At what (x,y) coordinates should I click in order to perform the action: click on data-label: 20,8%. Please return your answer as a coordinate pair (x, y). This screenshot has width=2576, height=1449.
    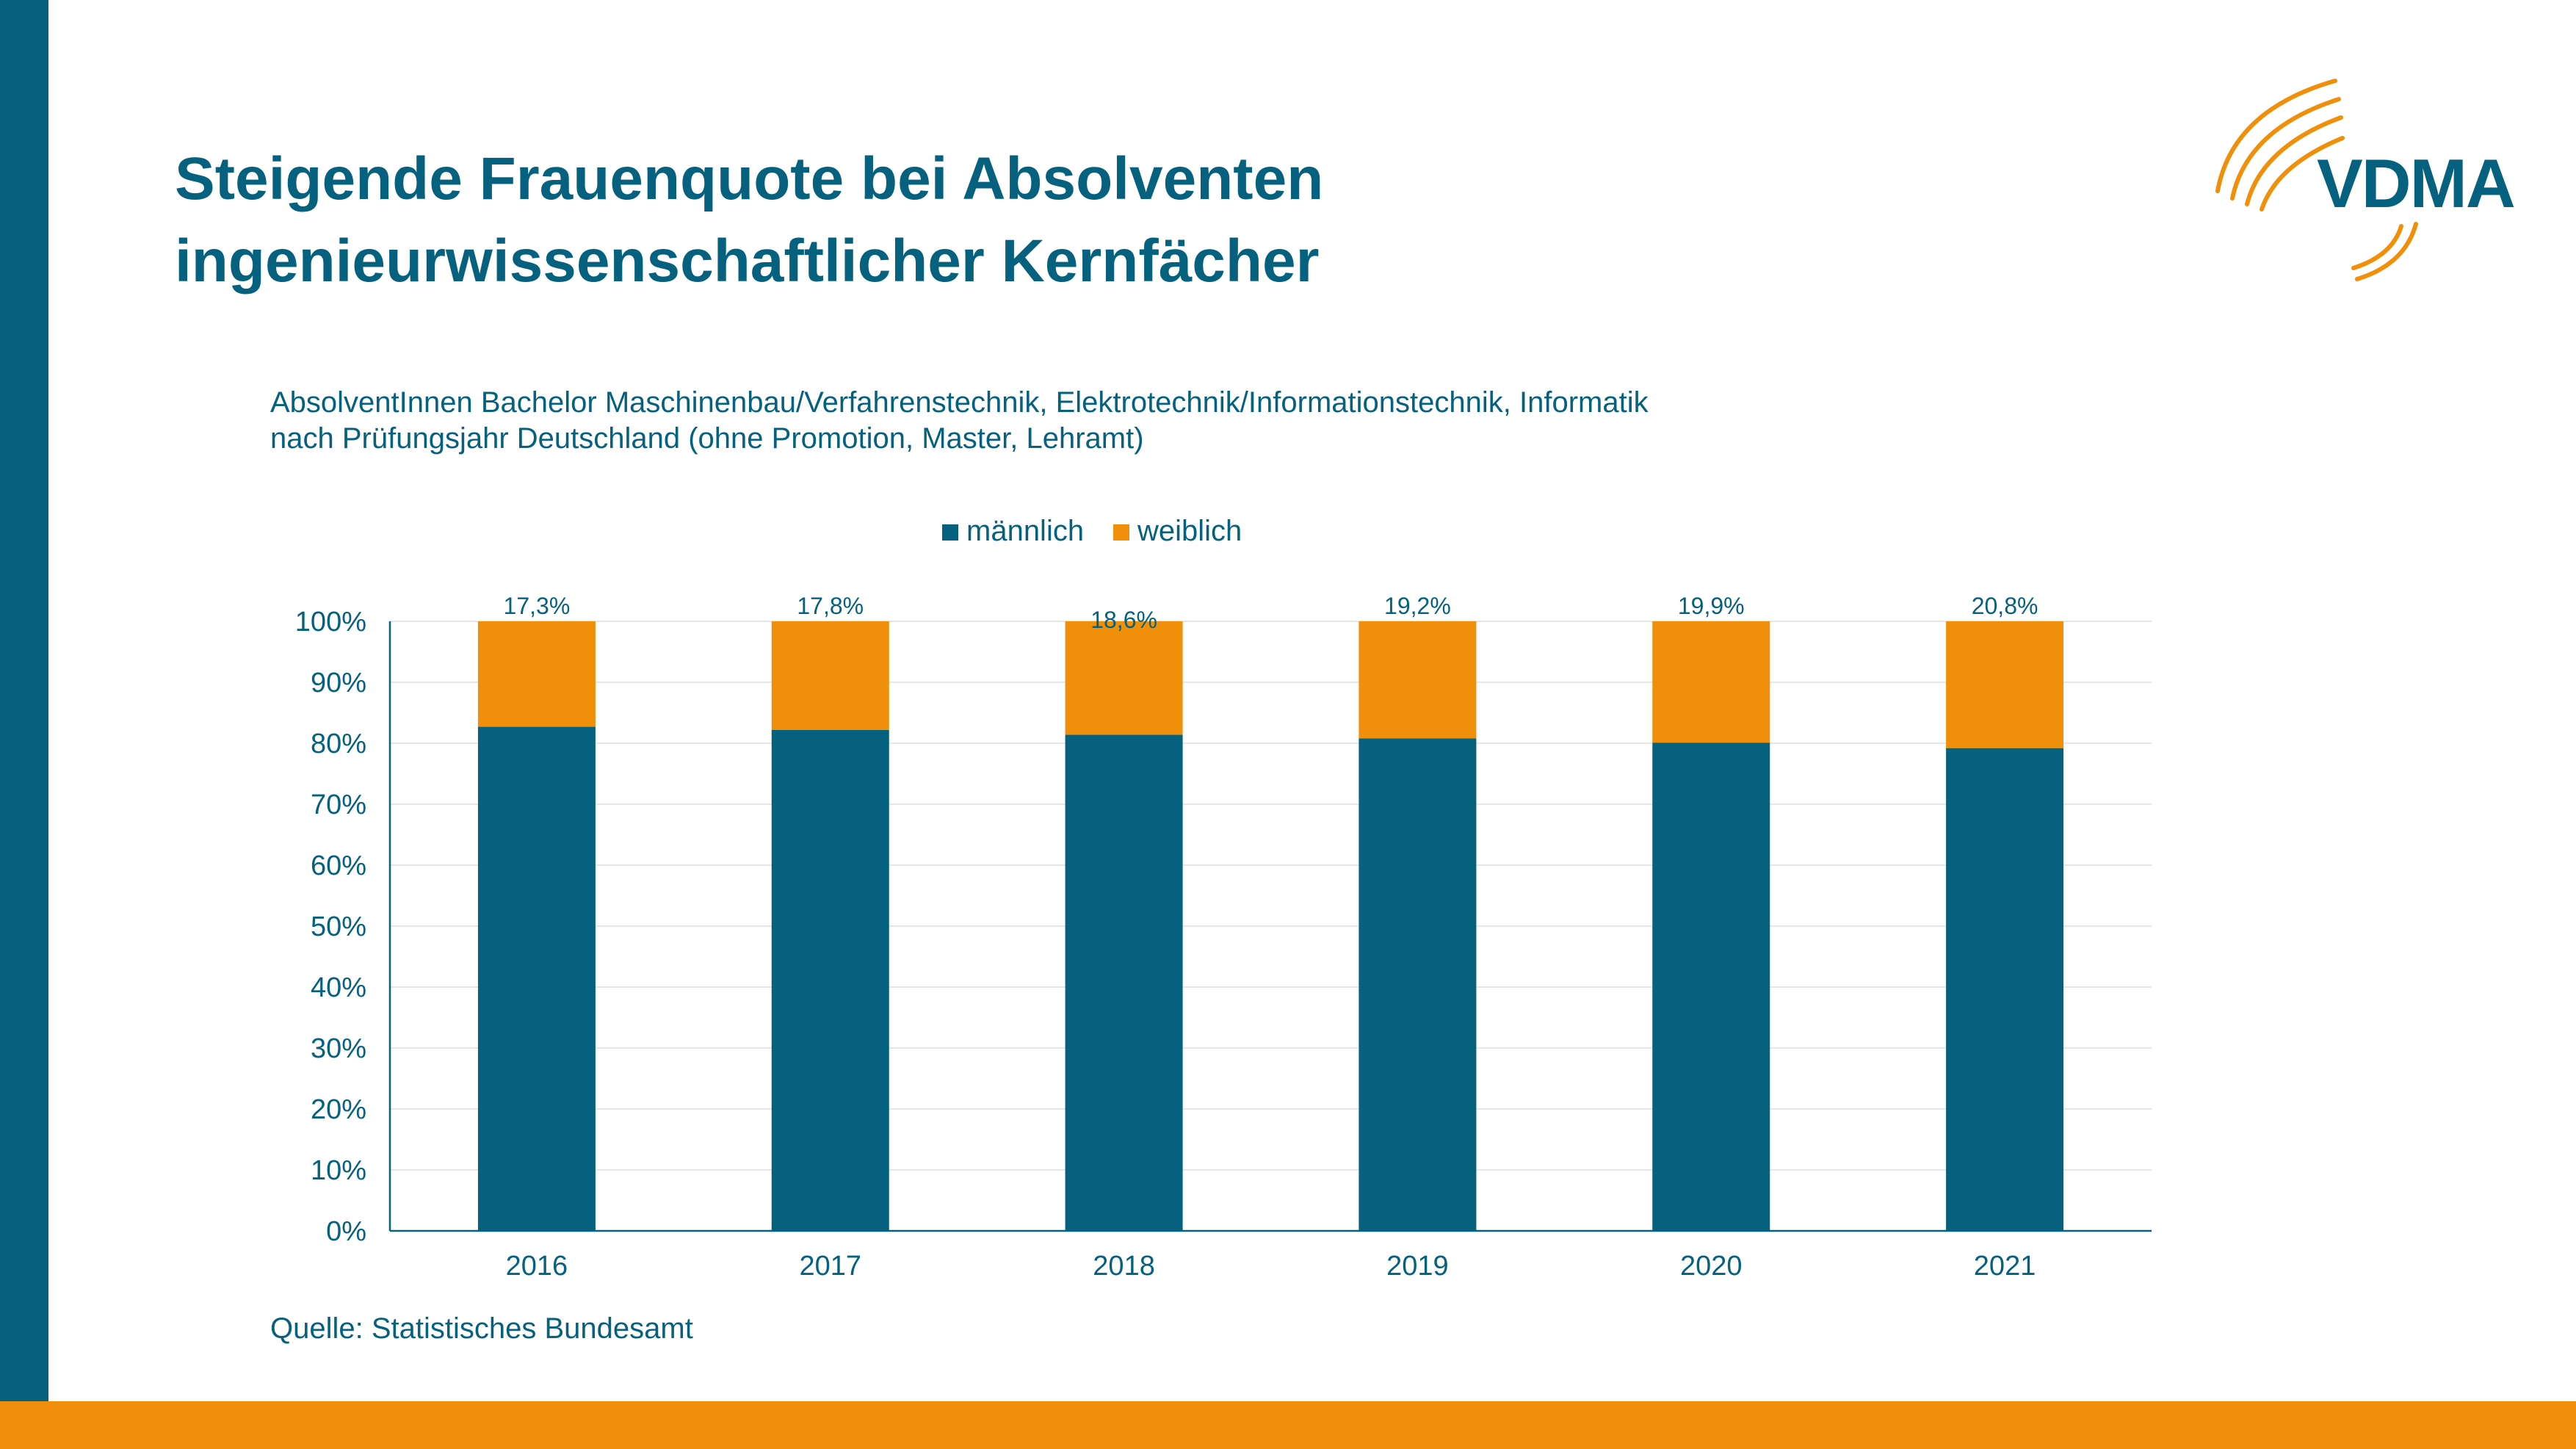
    Looking at the image, I should click on (2005, 606).